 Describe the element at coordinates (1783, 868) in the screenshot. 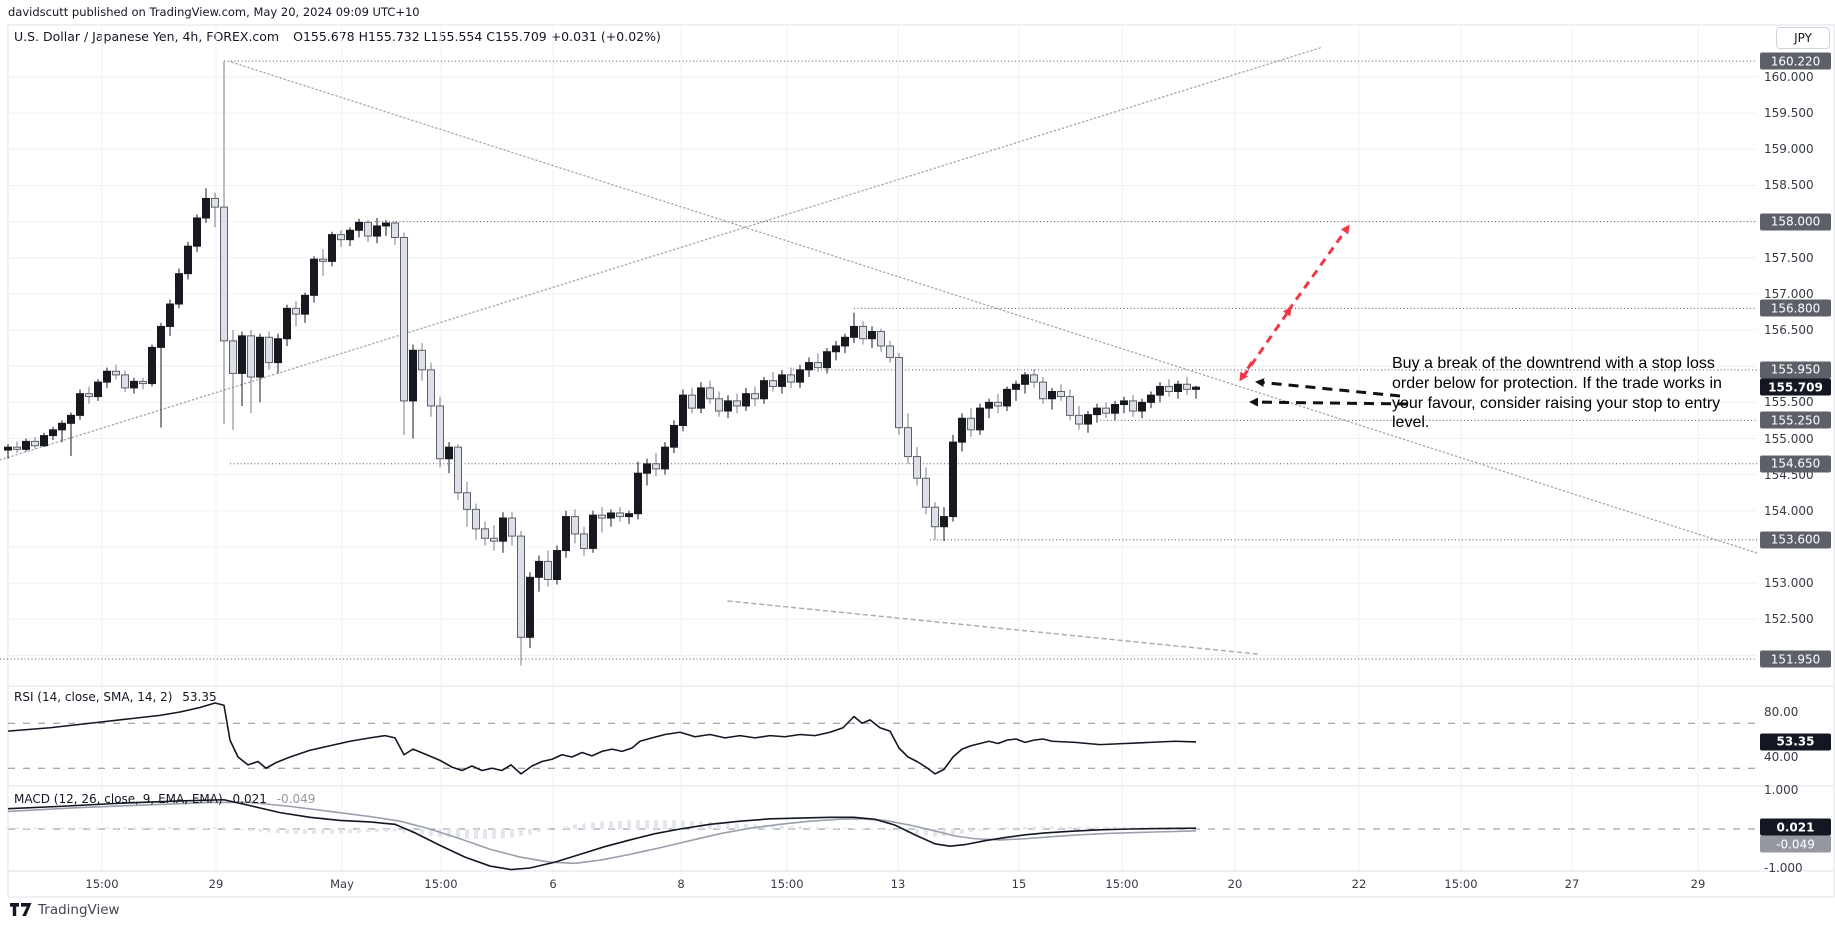

I see `macd-axis-label: -1.000` at that location.